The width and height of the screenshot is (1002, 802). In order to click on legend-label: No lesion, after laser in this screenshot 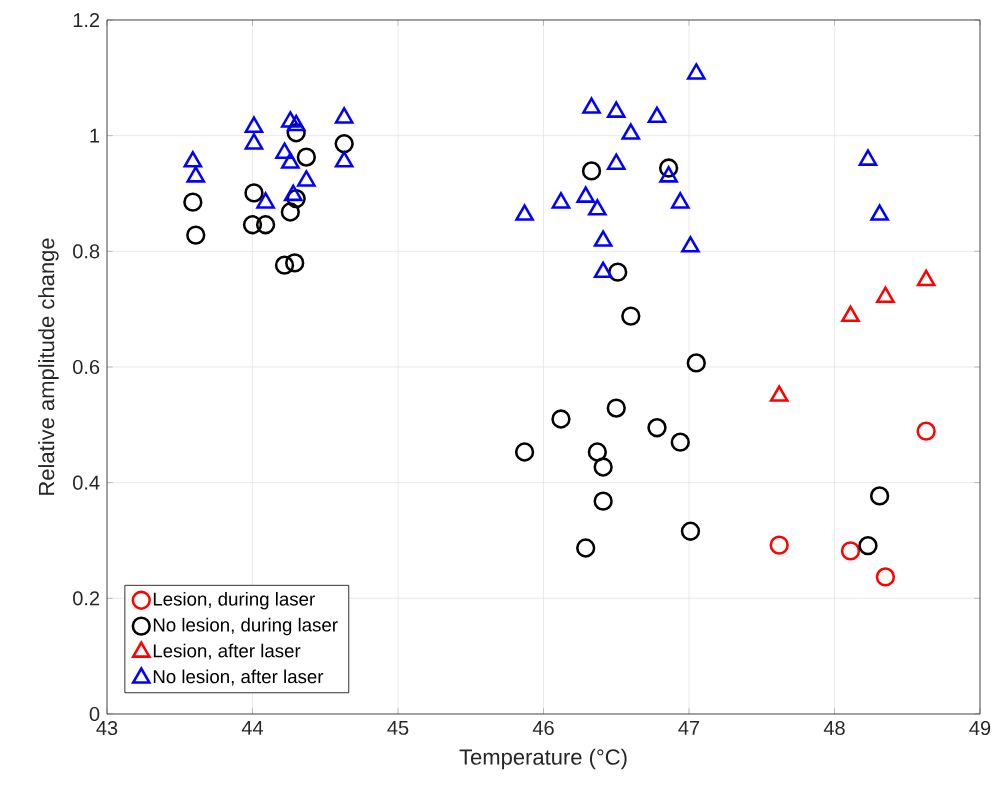, I will do `click(238, 677)`.